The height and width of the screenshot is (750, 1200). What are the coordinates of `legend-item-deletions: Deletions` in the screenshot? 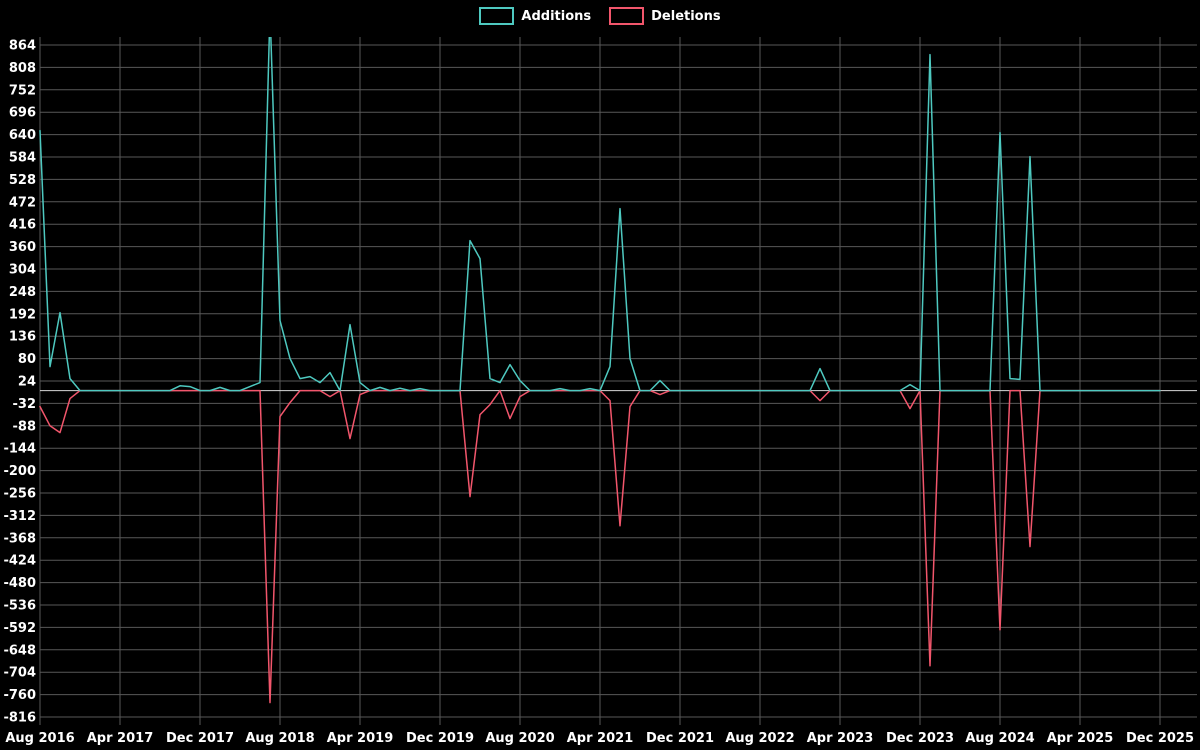 It's located at (665, 16).